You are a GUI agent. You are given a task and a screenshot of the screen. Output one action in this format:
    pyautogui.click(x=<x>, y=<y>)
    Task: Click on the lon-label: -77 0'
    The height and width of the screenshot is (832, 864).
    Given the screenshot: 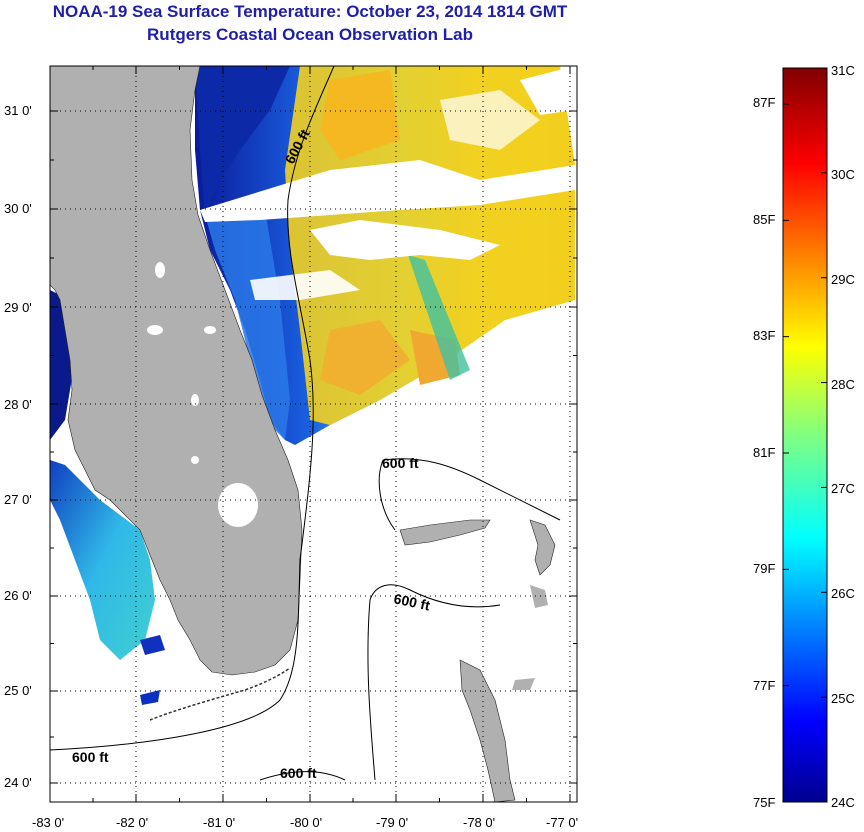 What is the action you would take?
    pyautogui.click(x=562, y=822)
    